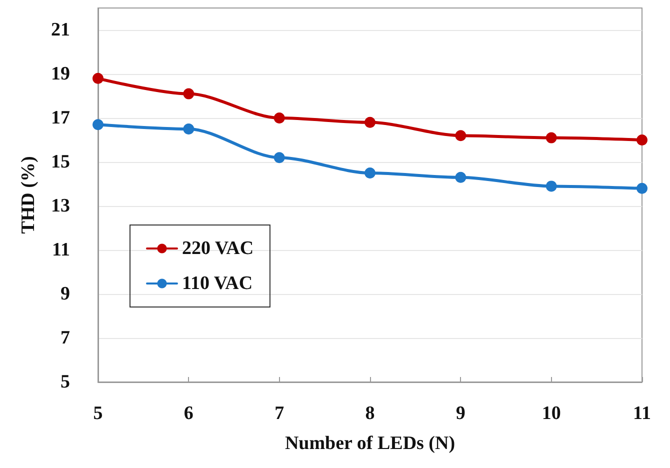 The width and height of the screenshot is (670, 468). I want to click on legend-label: 220 VAC, so click(218, 248).